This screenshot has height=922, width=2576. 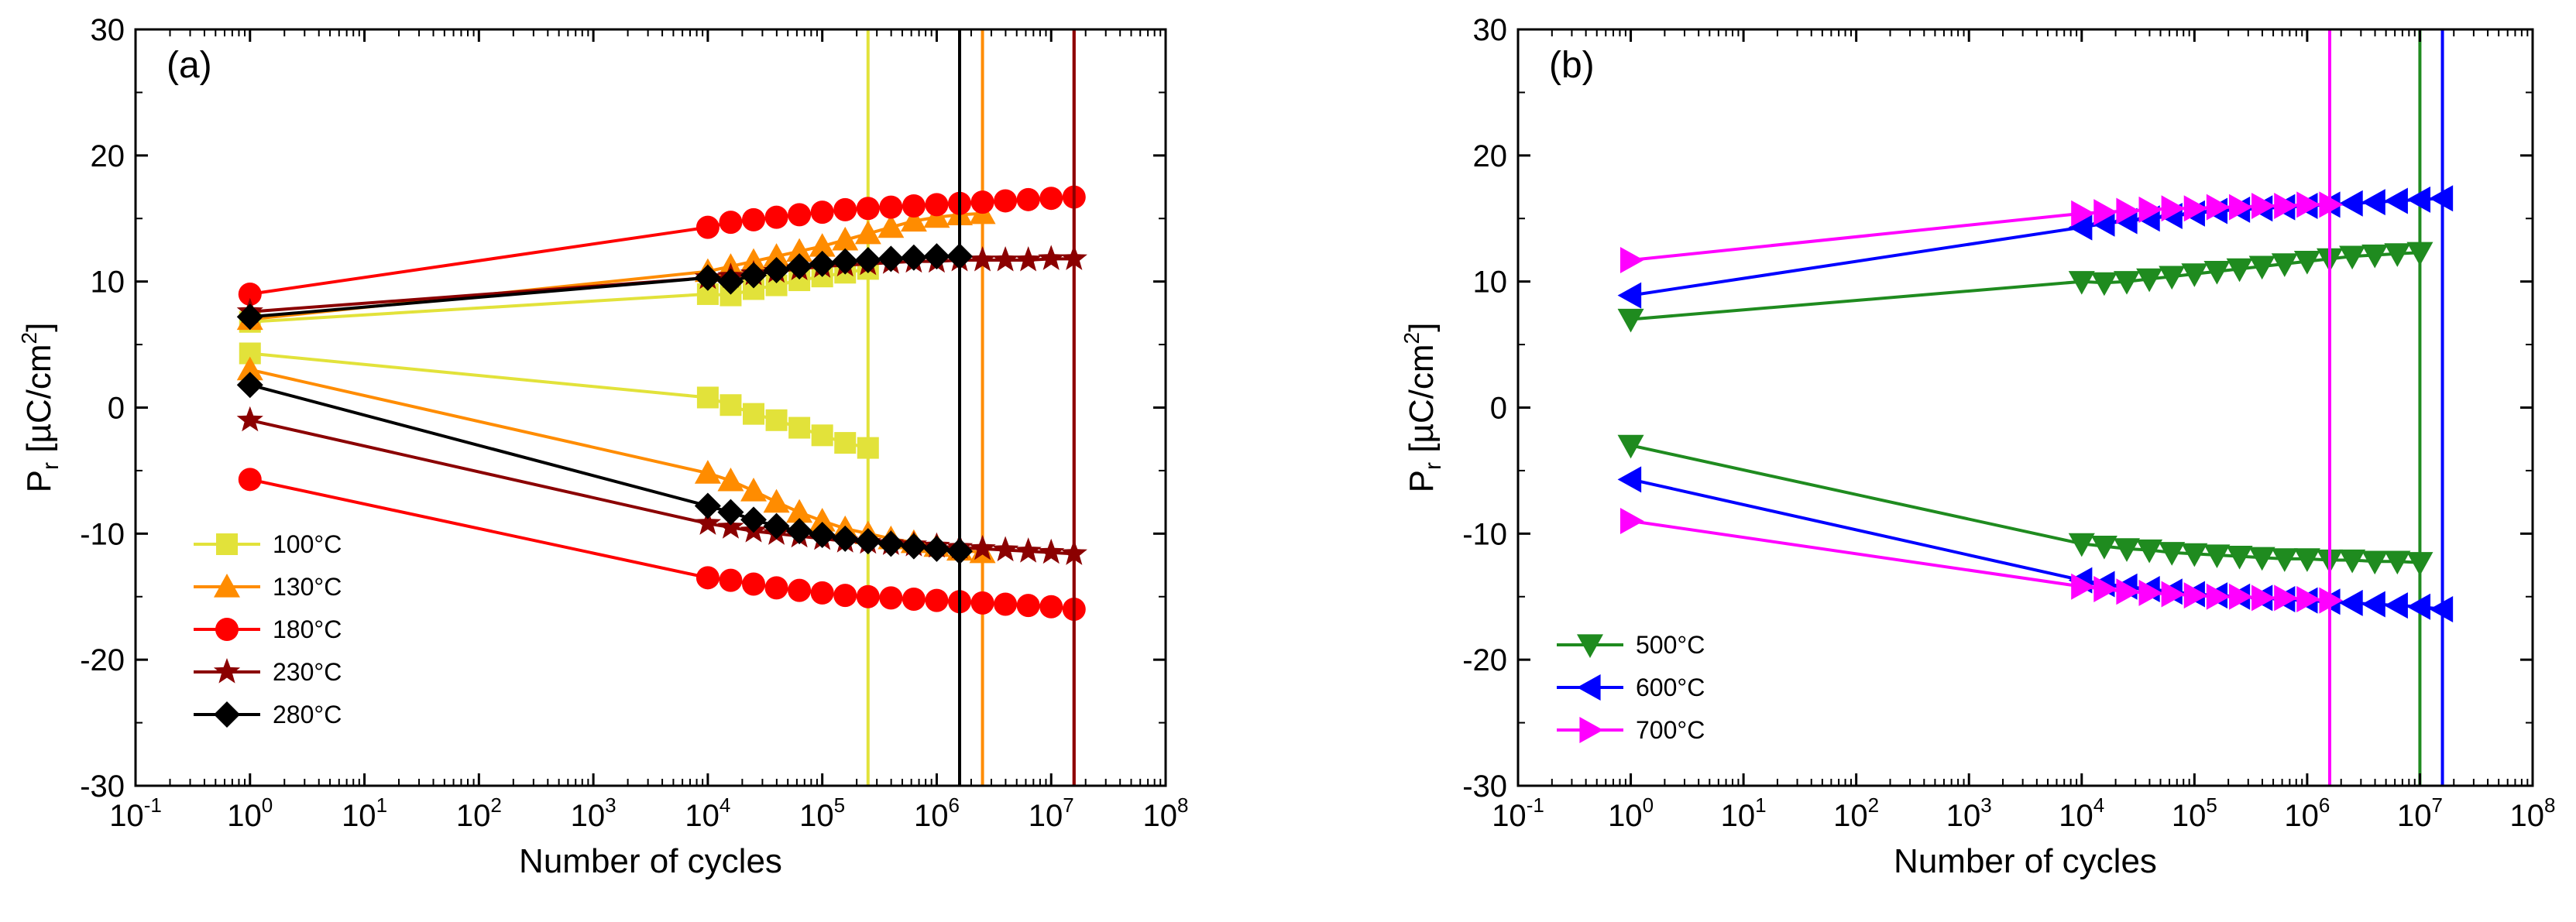 I want to click on y-tick-label: 30, so click(x=108, y=30).